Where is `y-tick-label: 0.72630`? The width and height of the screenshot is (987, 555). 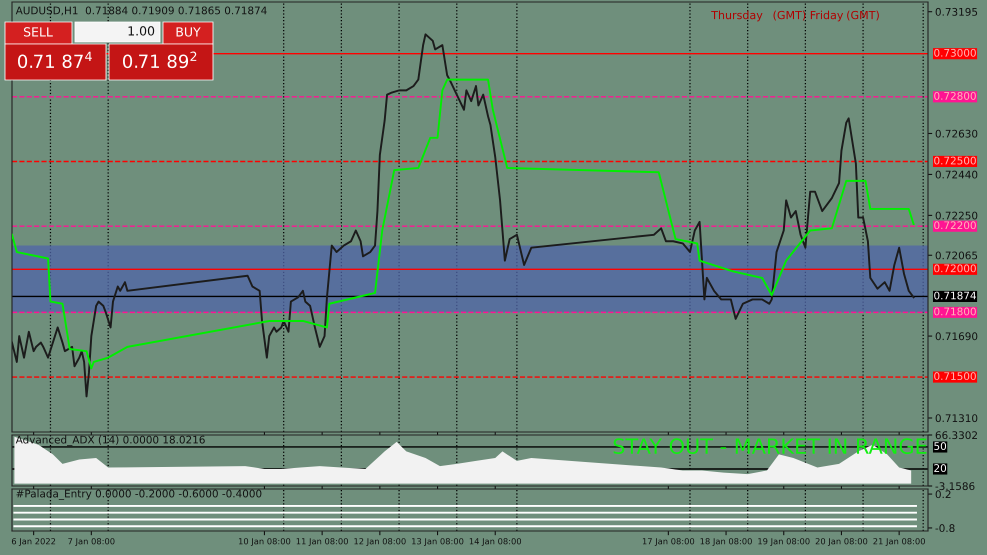 y-tick-label: 0.72630 is located at coordinates (957, 134).